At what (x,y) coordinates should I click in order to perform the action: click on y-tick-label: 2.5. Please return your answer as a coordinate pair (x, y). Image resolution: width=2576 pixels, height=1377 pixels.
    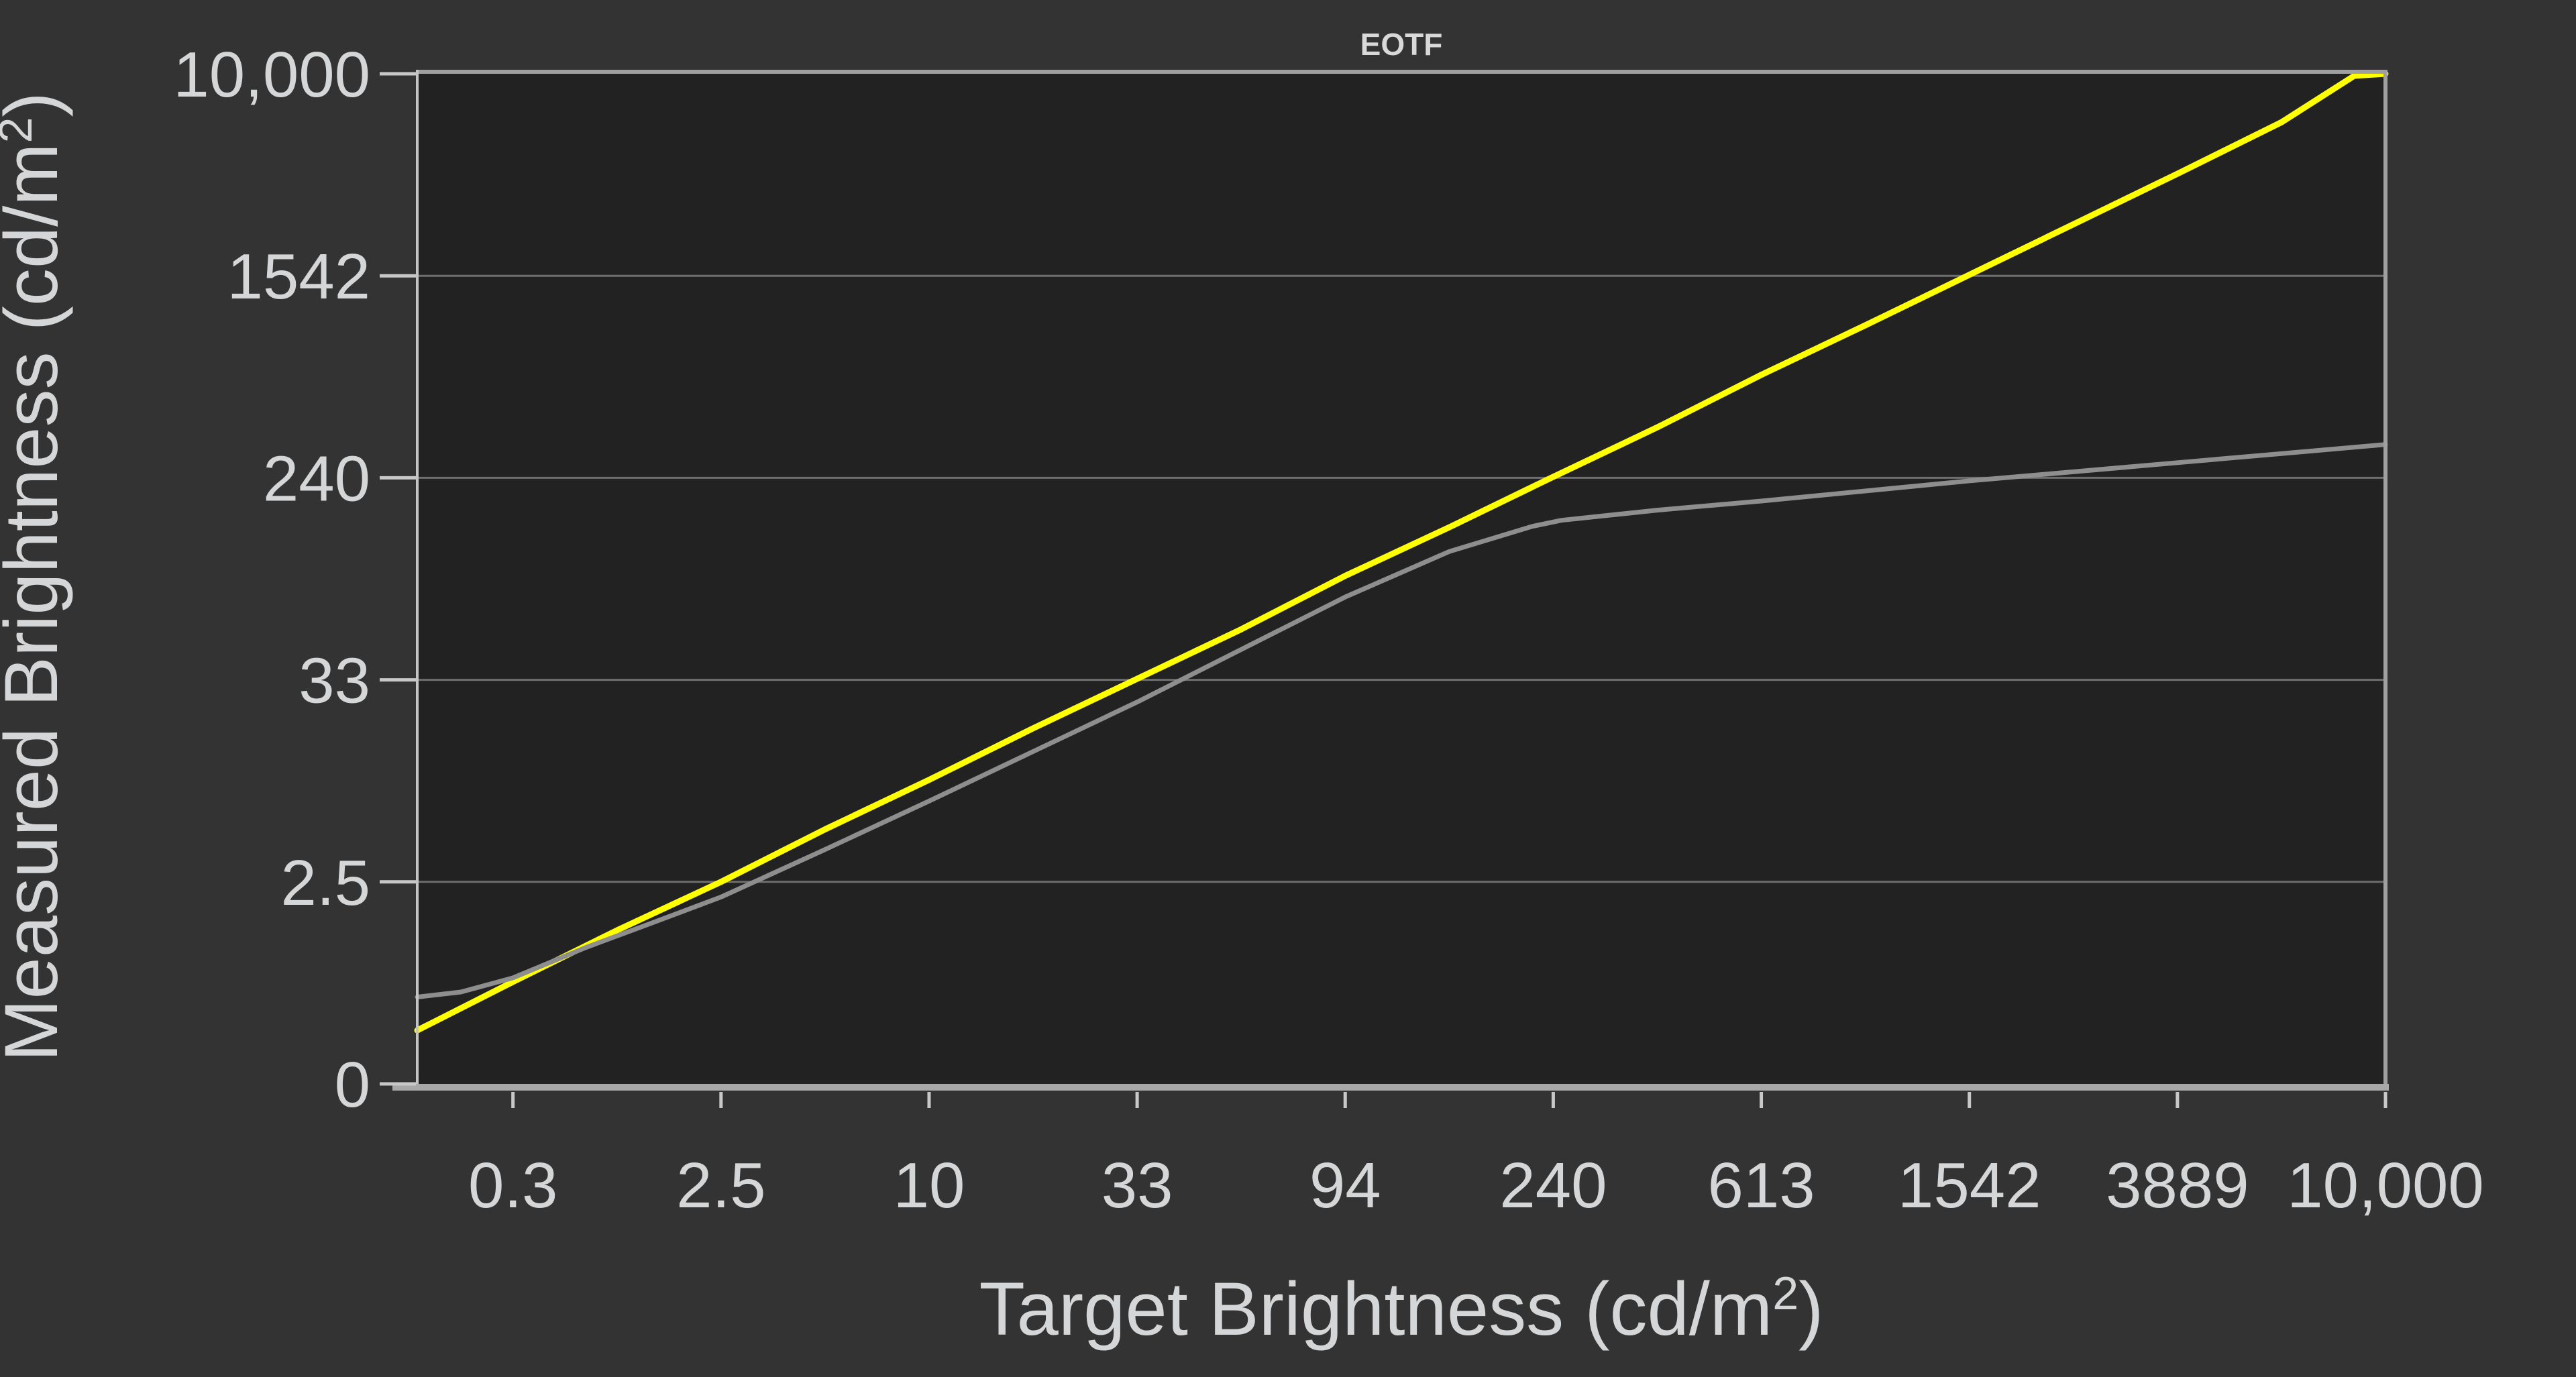
    Looking at the image, I should click on (325, 883).